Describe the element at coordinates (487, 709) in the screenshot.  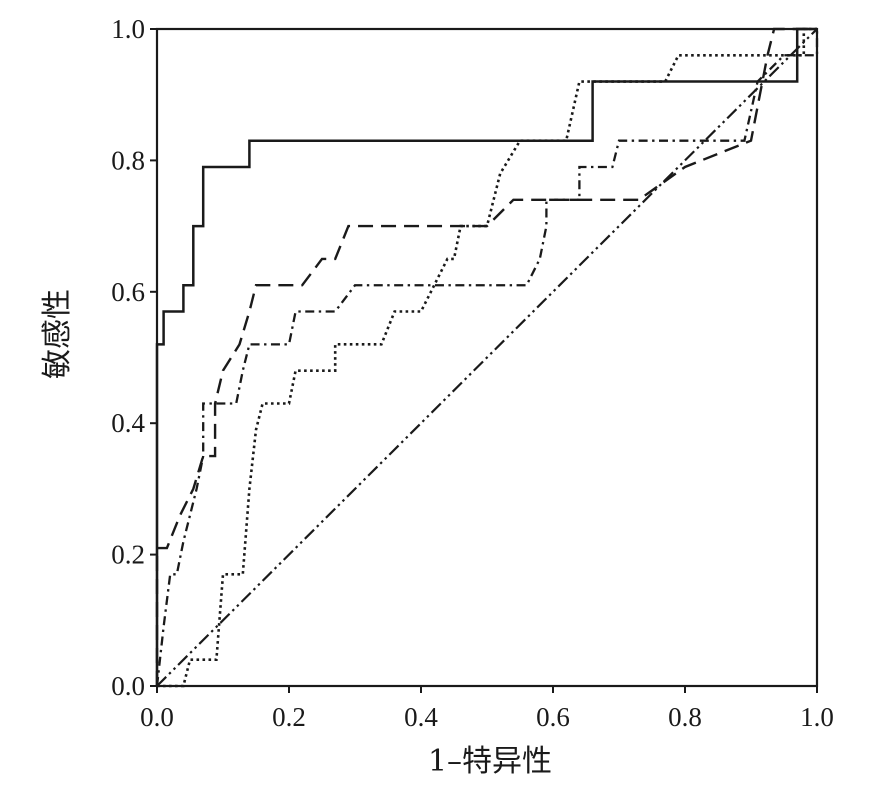
I see `x-axis-ticks: 0.0 0.2 0.4 0.6 0.8 1.0` at that location.